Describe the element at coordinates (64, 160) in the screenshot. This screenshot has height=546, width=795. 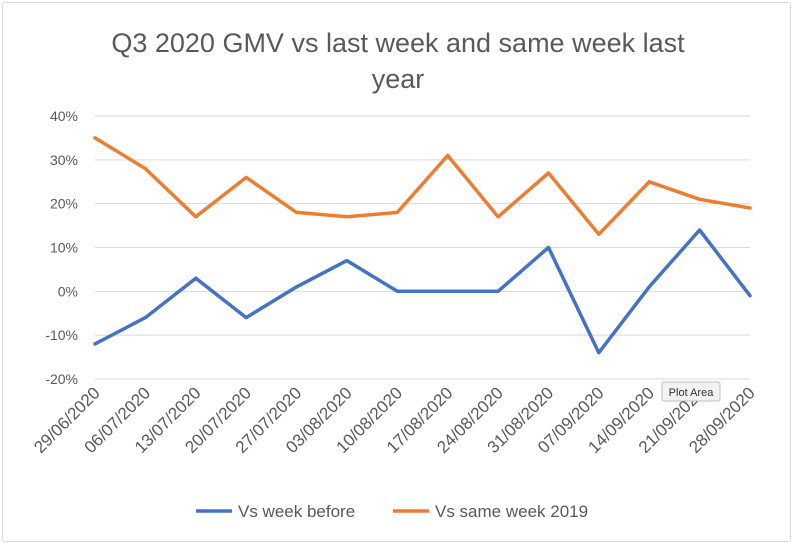
I see `y-tick-label: 30%` at that location.